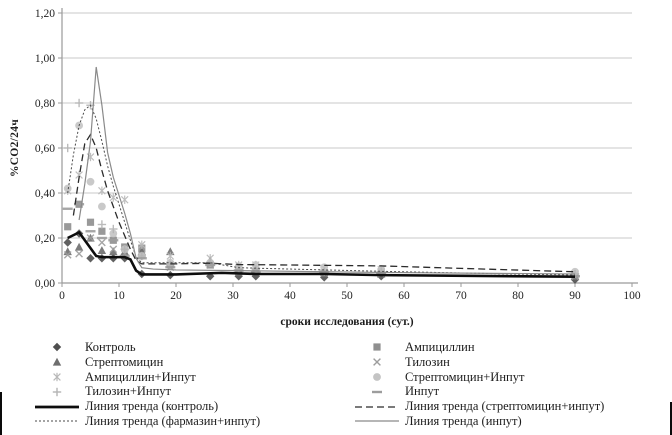 The width and height of the screenshot is (672, 435). I want to click on legend-item-streptomicin-input: Стрептомицин+Инпут, so click(507, 377).